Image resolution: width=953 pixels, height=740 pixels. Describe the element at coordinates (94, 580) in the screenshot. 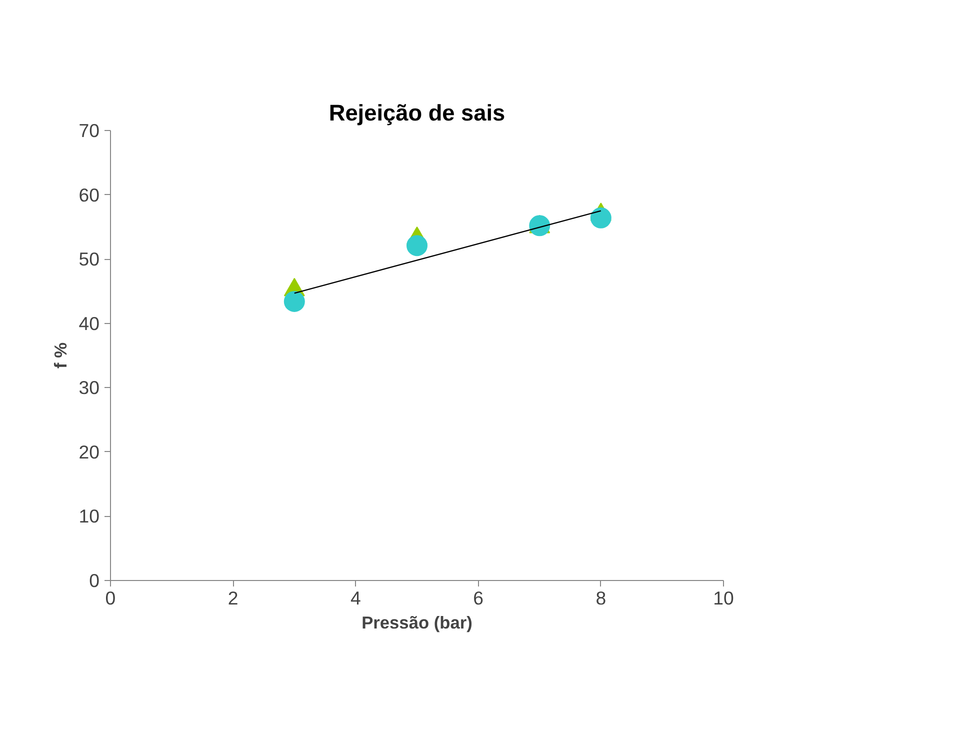

I see `y-tick-label: 0` at that location.